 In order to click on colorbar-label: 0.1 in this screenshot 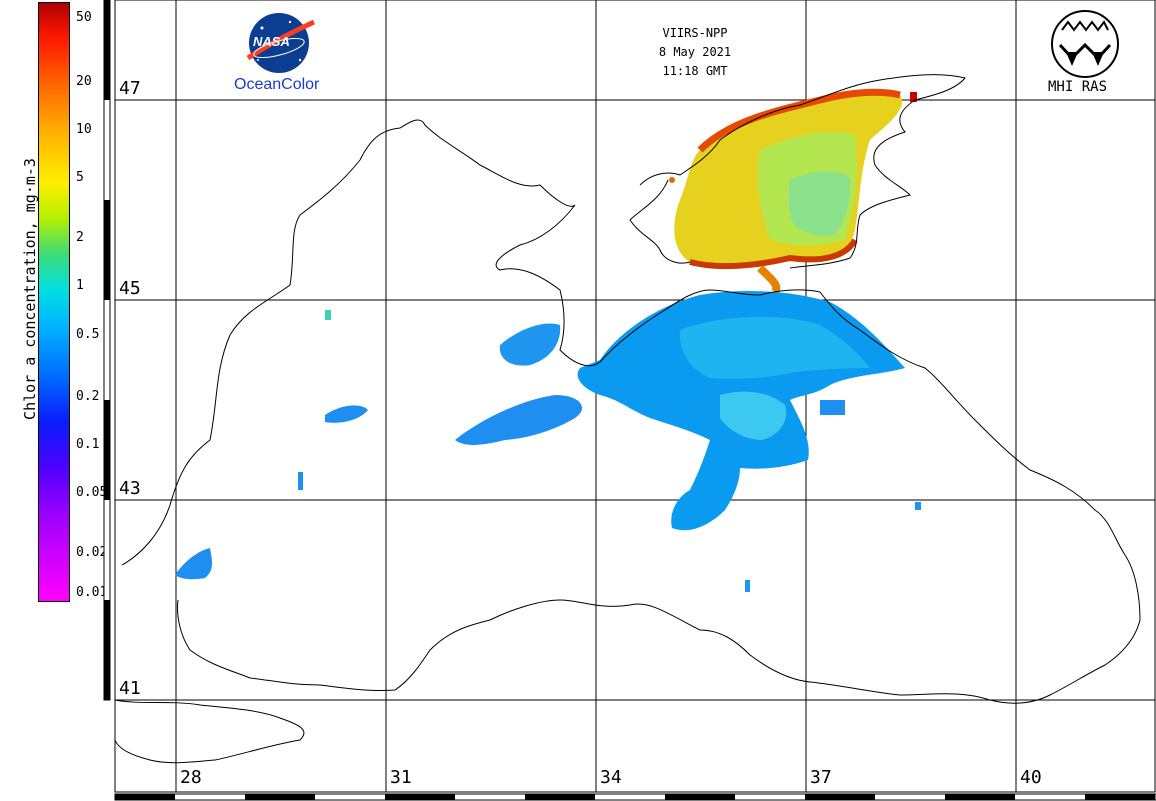, I will do `click(88, 444)`.